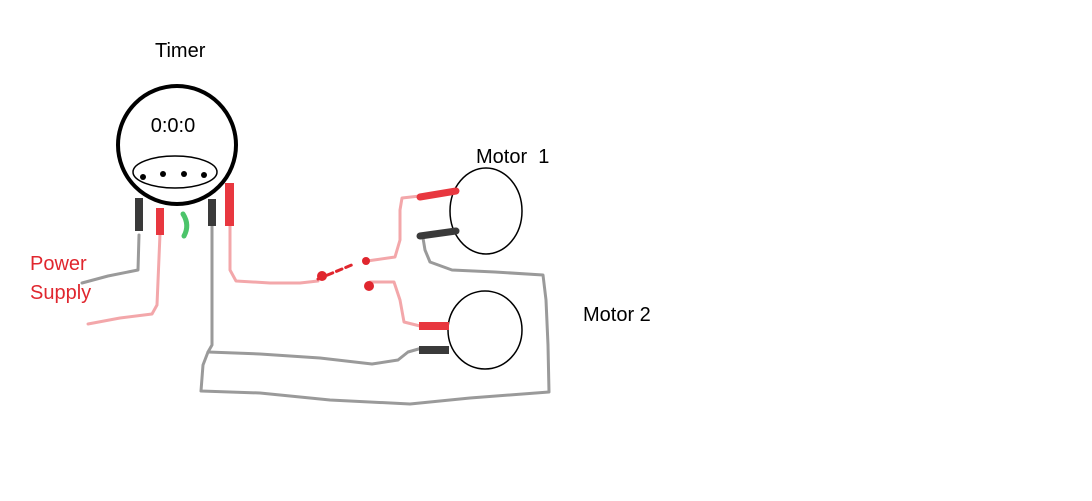  What do you see at coordinates (229, 204) in the screenshot?
I see `timer-lead-red-right` at bounding box center [229, 204].